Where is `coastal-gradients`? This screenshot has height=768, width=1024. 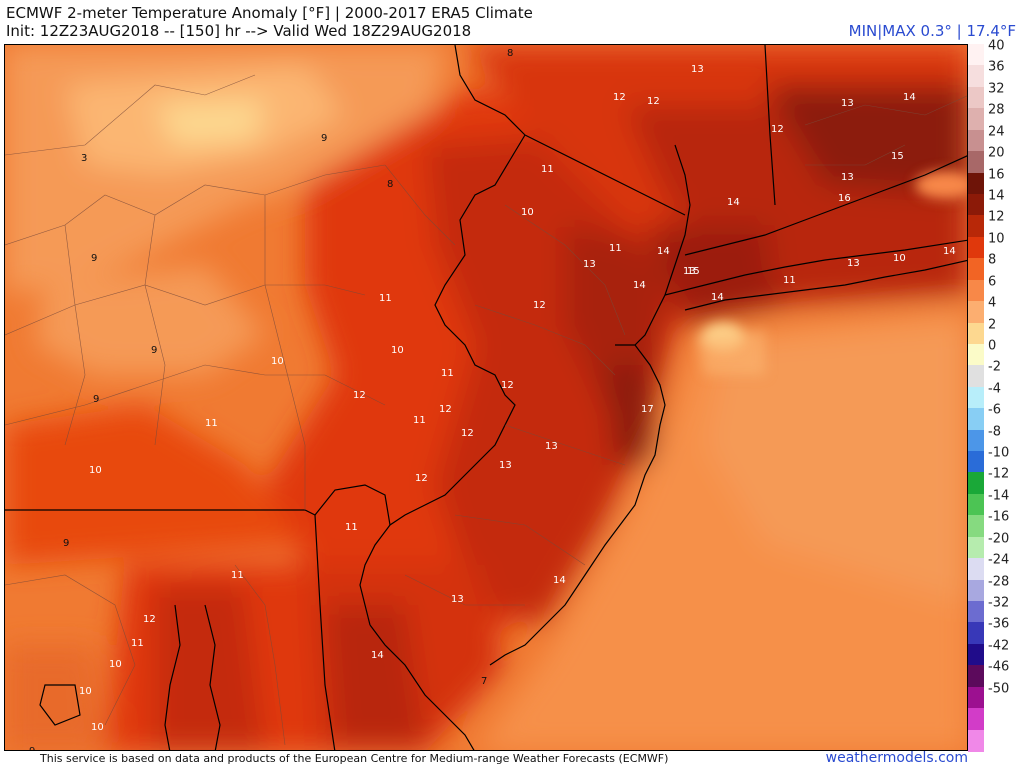
coastal-gradients is located at coordinates (831, 273).